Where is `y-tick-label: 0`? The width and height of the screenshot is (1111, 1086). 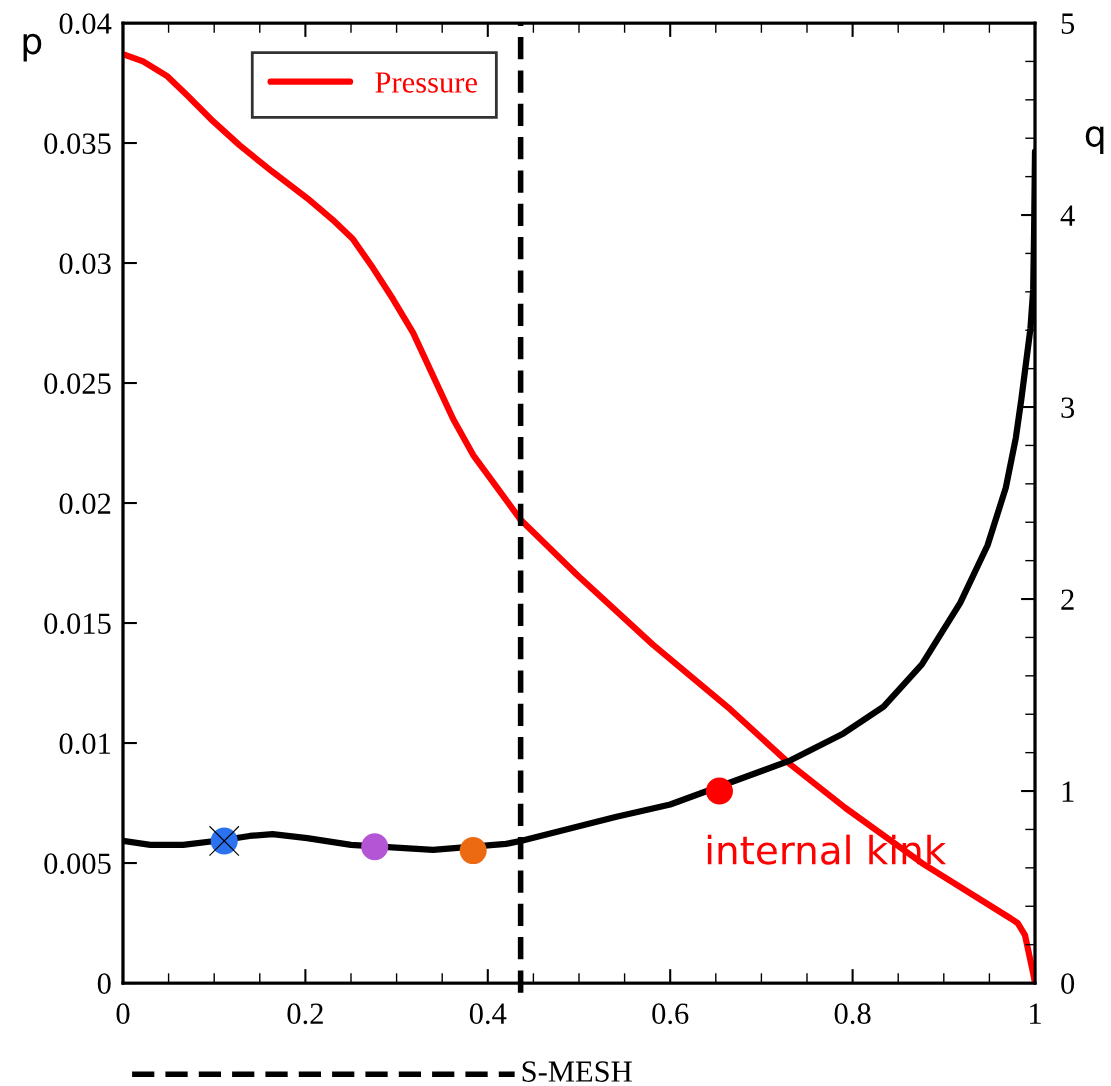 y-tick-label: 0 is located at coordinates (104, 983).